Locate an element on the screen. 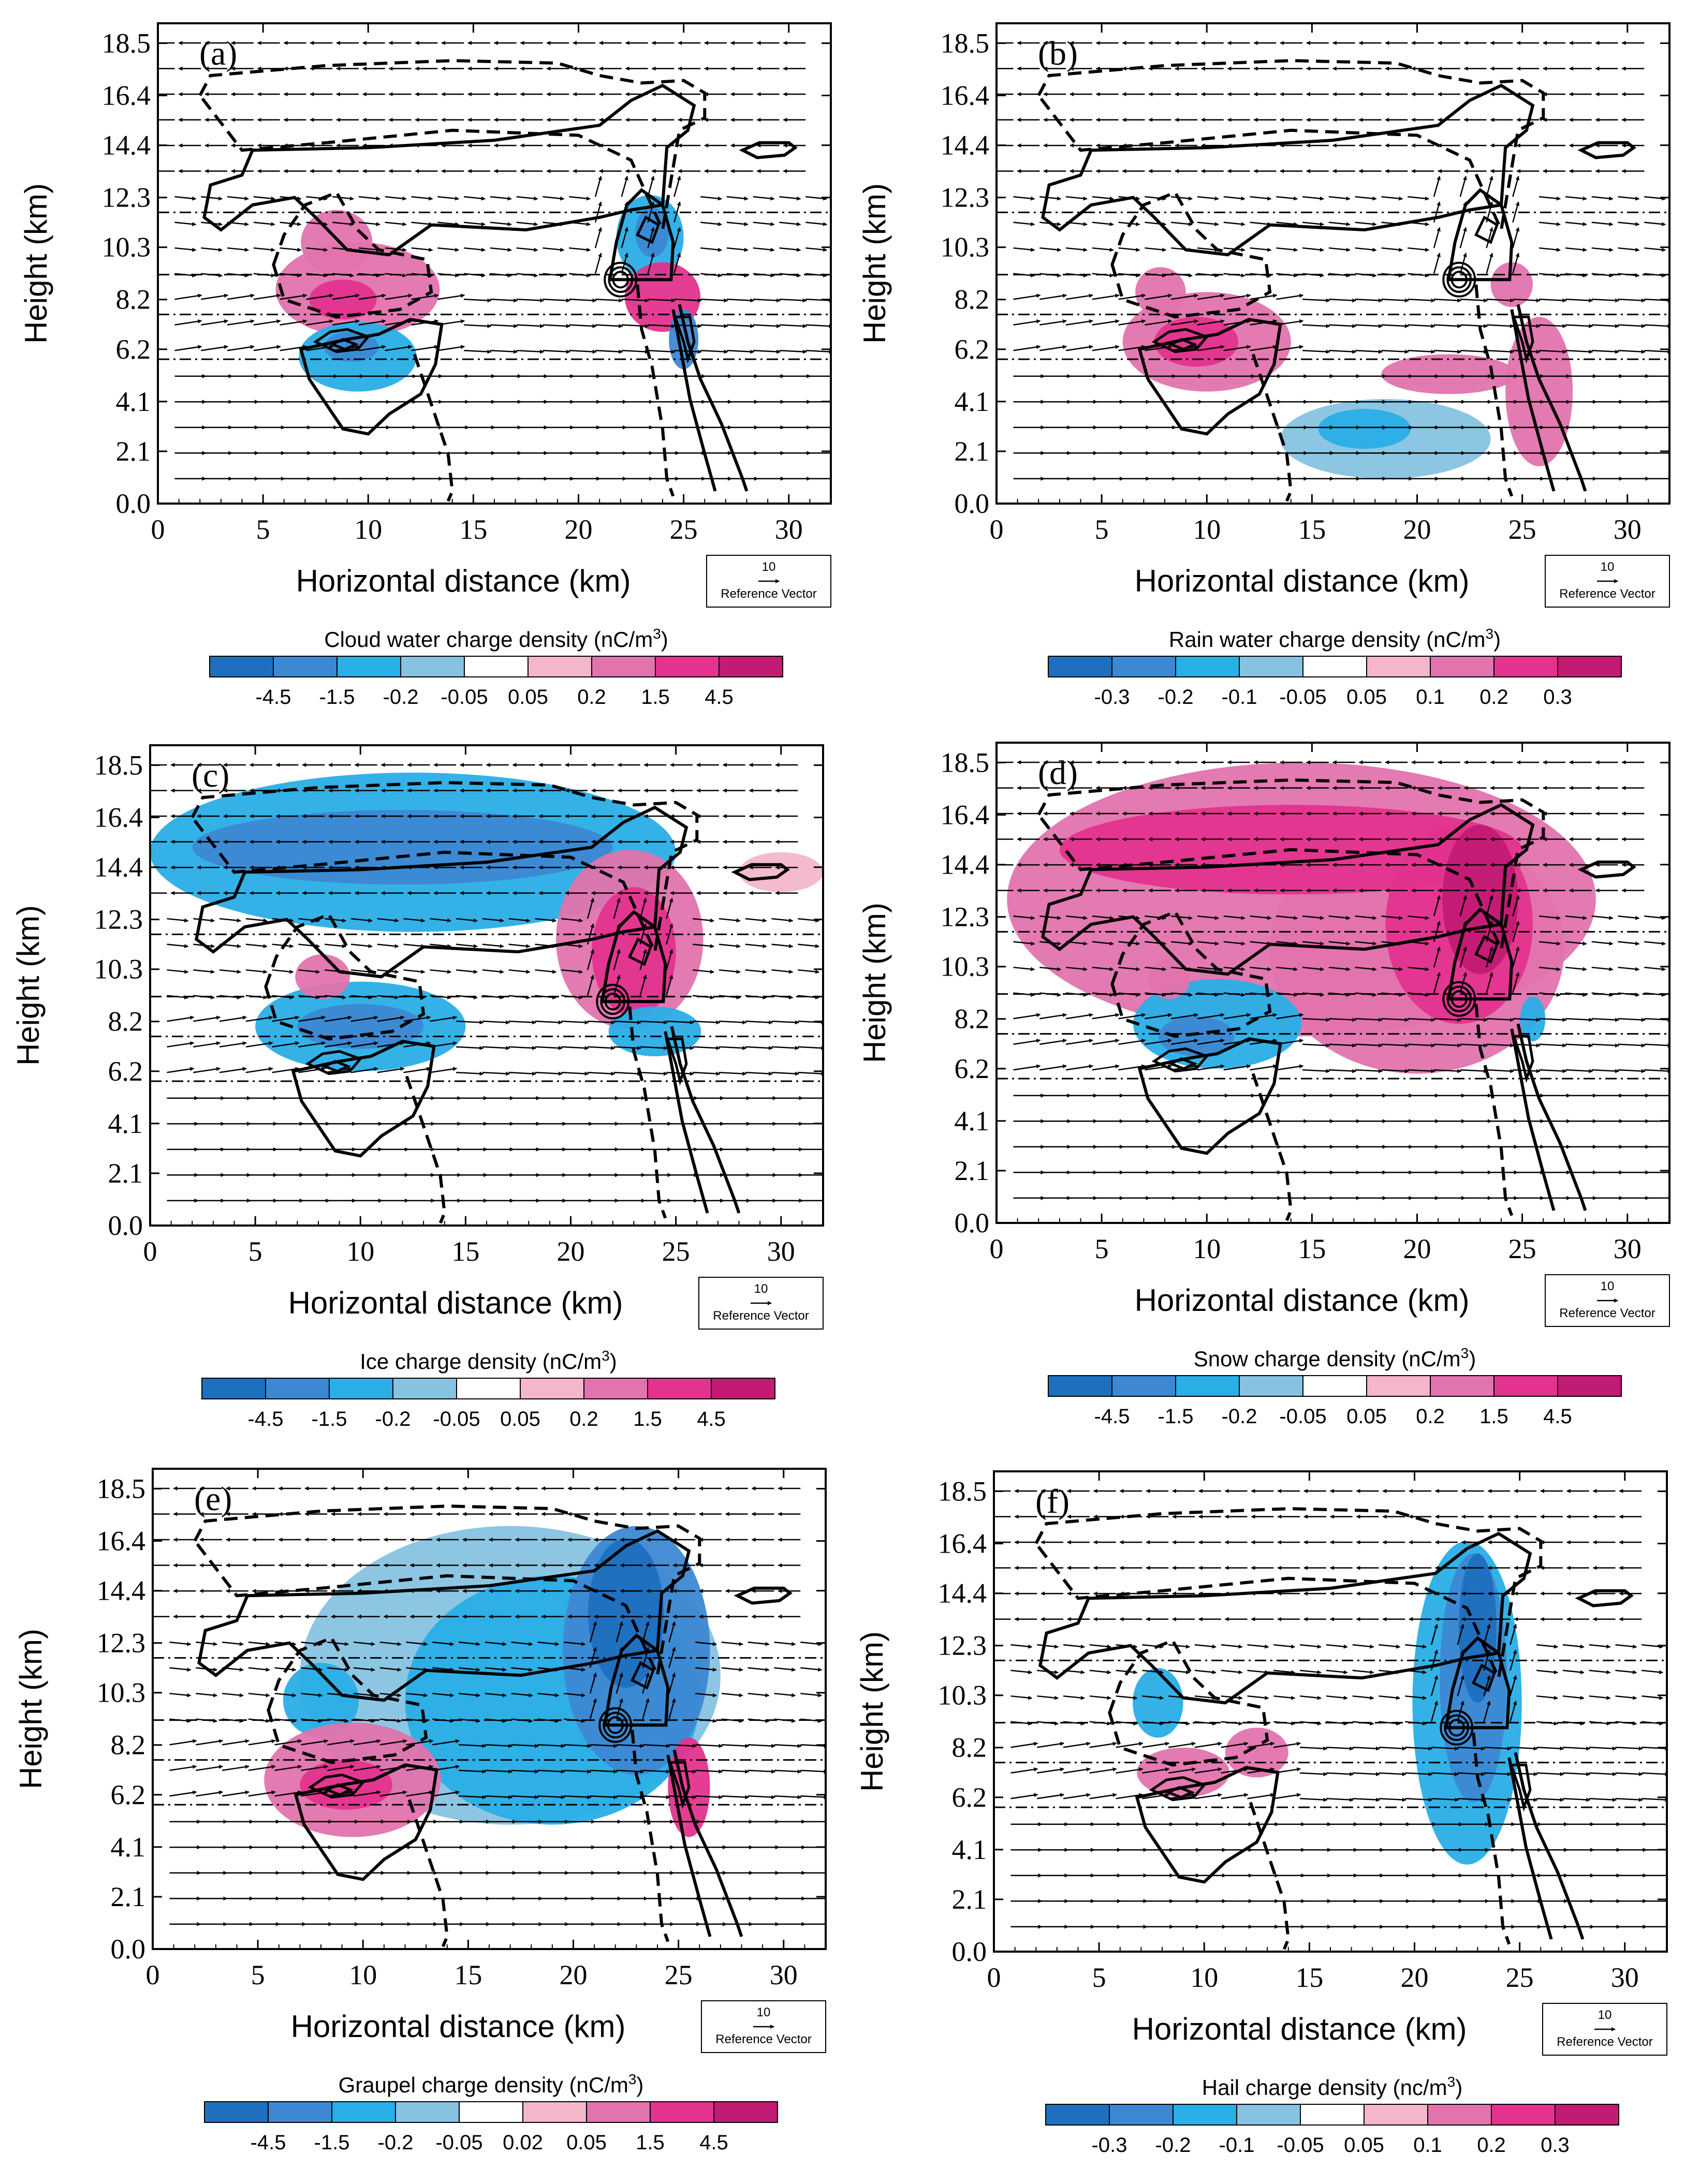 The height and width of the screenshot is (2184, 1685). core-contour is located at coordinates (1180, 1060).